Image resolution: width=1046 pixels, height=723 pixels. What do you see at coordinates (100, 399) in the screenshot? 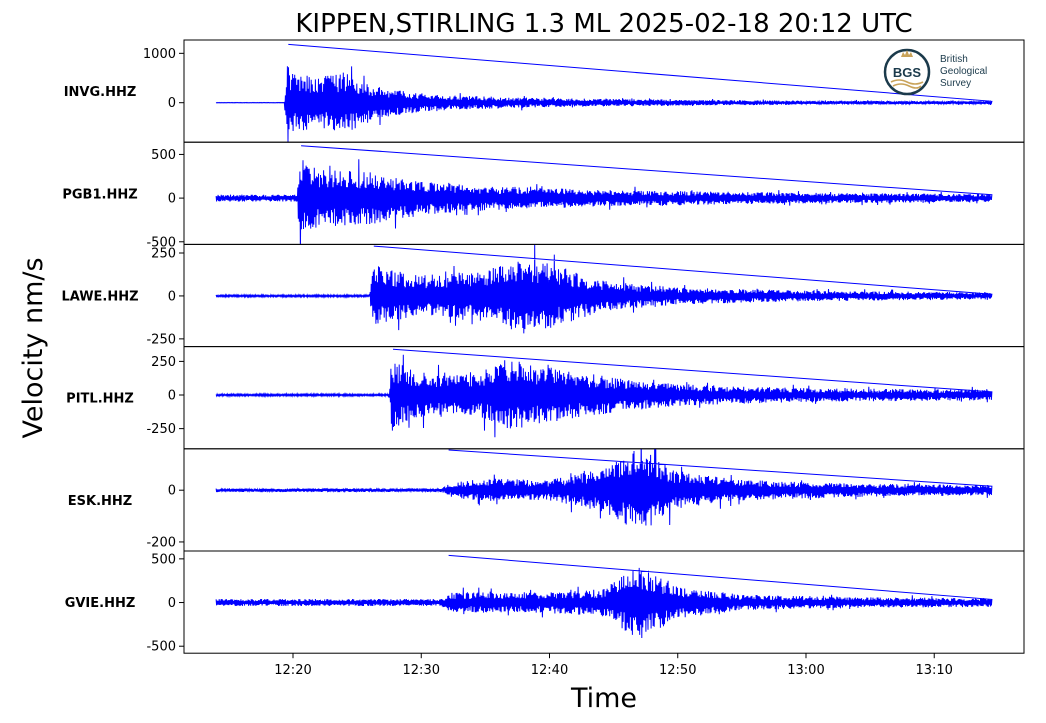
I see `station-label: PITL.HHZ` at bounding box center [100, 399].